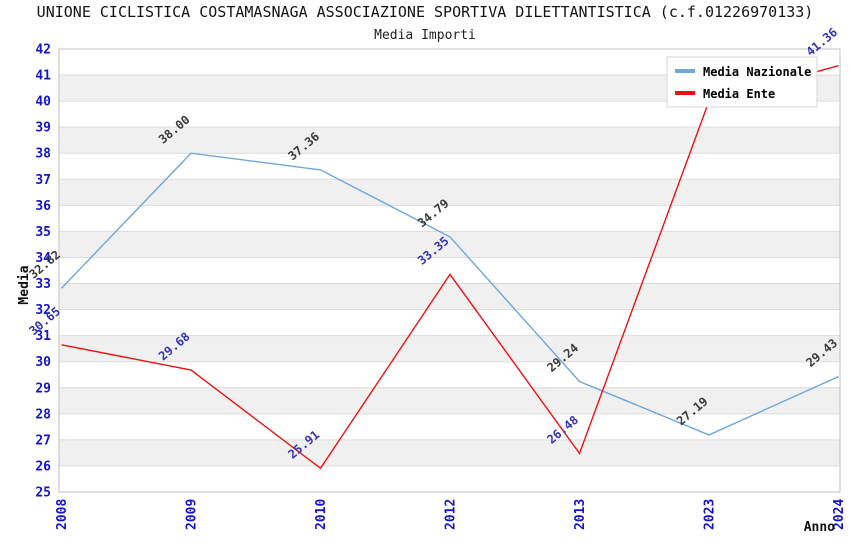 The height and width of the screenshot is (550, 850). Describe the element at coordinates (757, 72) in the screenshot. I see `legend-label-media-nazionale: Media Nazionale` at that location.